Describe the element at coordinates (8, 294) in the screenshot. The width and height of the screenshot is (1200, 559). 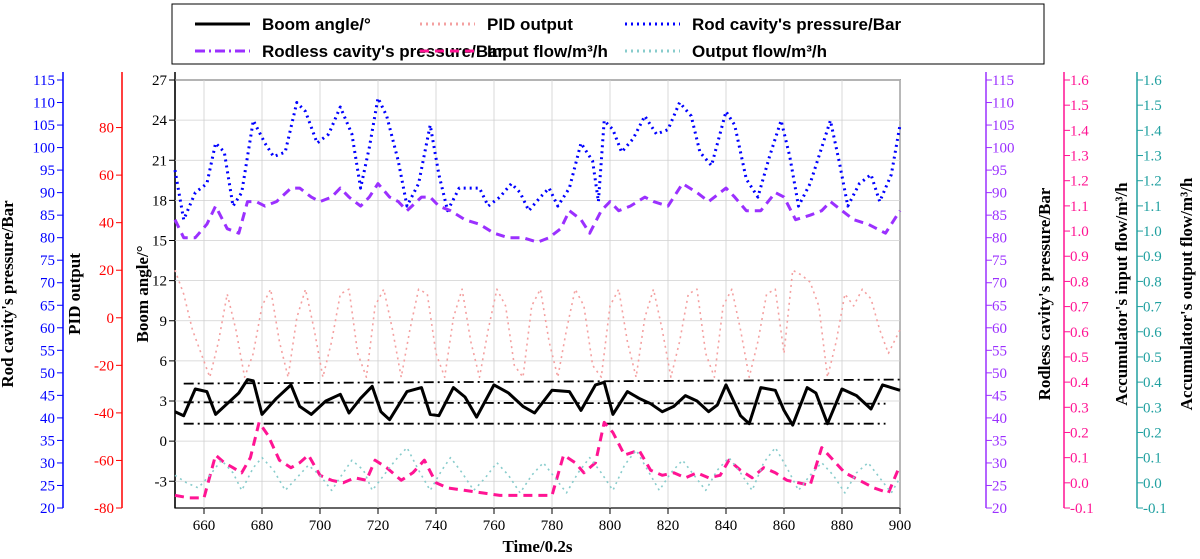
I see `axis-title-rod: Rod cavity's pressure/Bar` at that location.